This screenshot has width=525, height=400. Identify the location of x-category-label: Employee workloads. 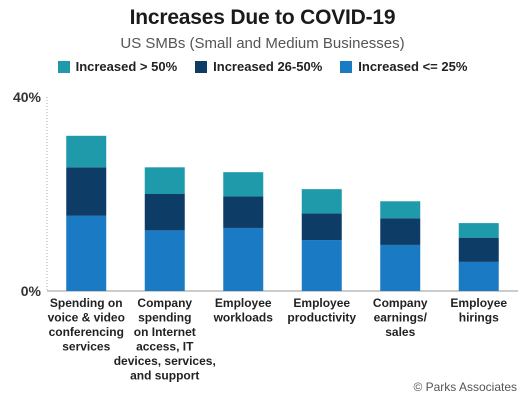
(243, 310).